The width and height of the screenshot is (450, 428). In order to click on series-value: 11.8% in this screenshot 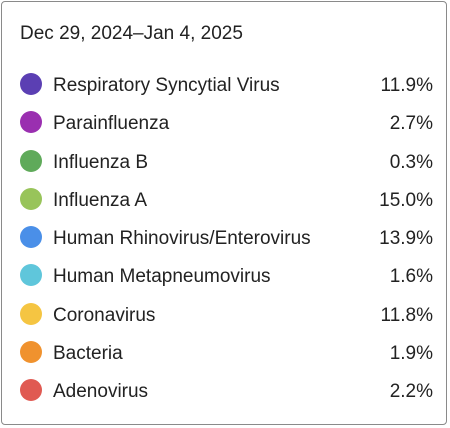, I will do `click(406, 315)`.